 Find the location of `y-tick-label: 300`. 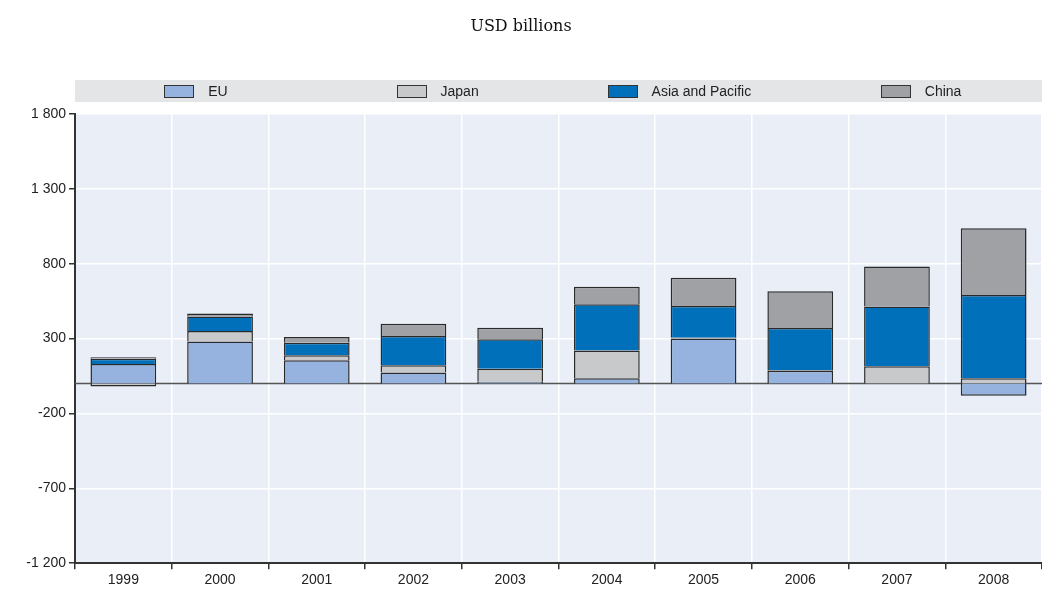

y-tick-label: 300 is located at coordinates (54, 337).